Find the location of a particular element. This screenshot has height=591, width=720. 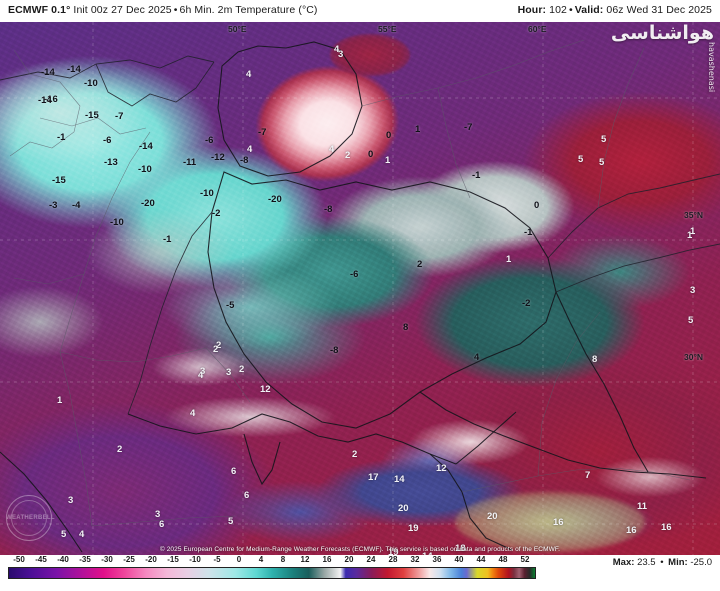

valid-label: Valid: is located at coordinates (589, 10).